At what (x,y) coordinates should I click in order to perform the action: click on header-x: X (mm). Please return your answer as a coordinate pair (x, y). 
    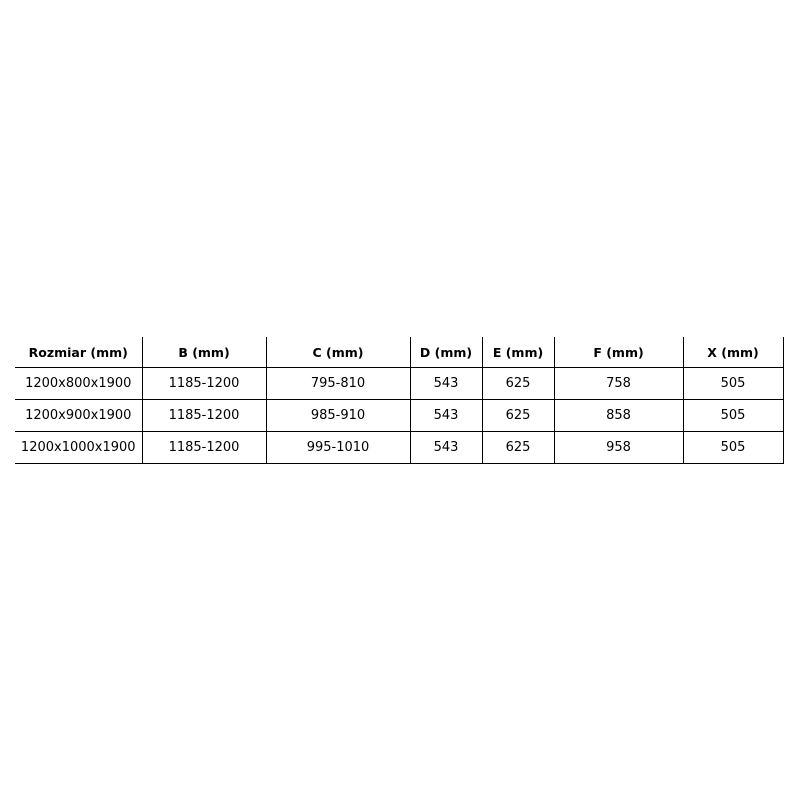
    Looking at the image, I should click on (733, 352).